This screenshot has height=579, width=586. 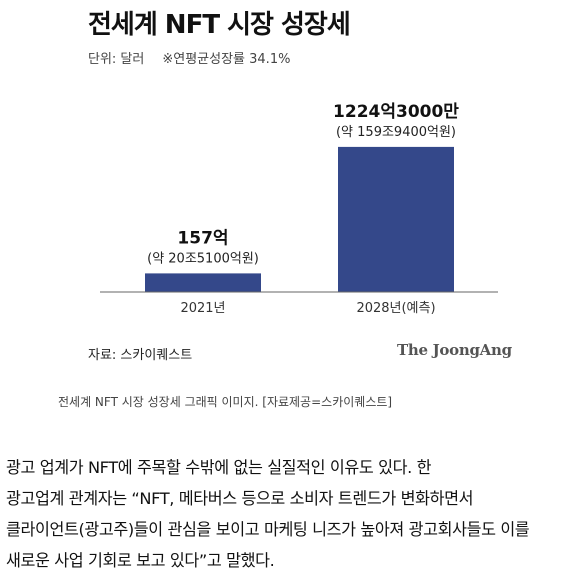 What do you see at coordinates (140, 560) in the screenshot?
I see `article-line: 새로운 사업 기회로 보고 있다”고 말했다.` at bounding box center [140, 560].